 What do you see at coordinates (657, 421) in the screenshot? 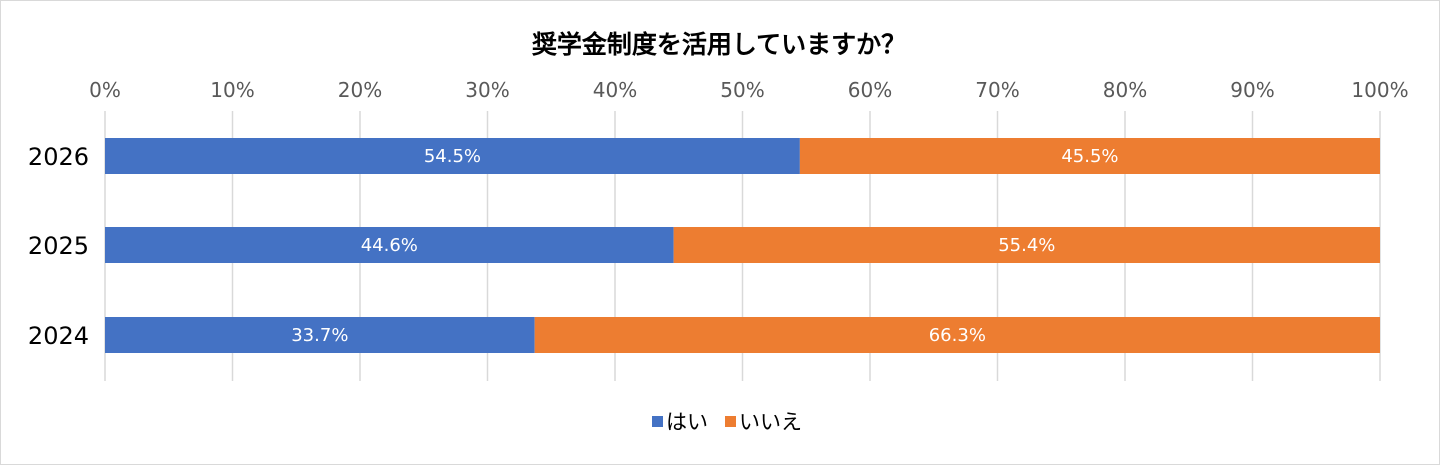
I see `legend-swatch-yes` at bounding box center [657, 421].